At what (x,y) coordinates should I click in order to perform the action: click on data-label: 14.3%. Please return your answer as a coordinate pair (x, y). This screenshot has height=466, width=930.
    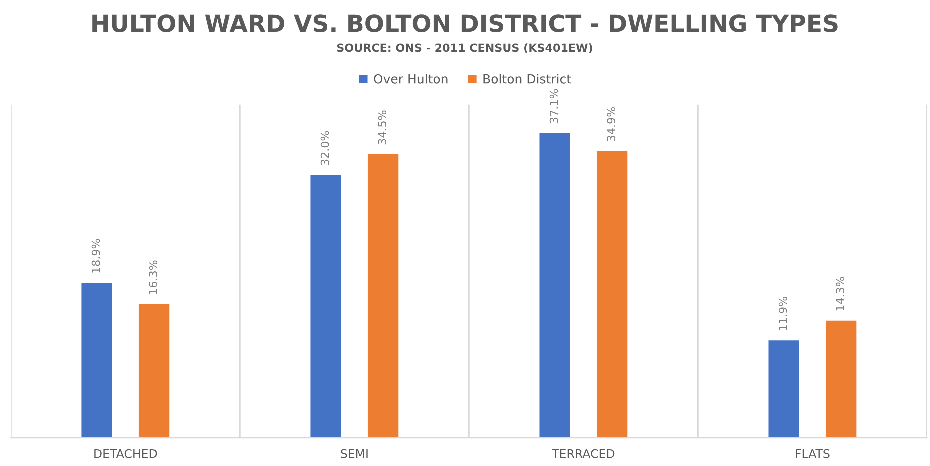
    Looking at the image, I should click on (840, 294).